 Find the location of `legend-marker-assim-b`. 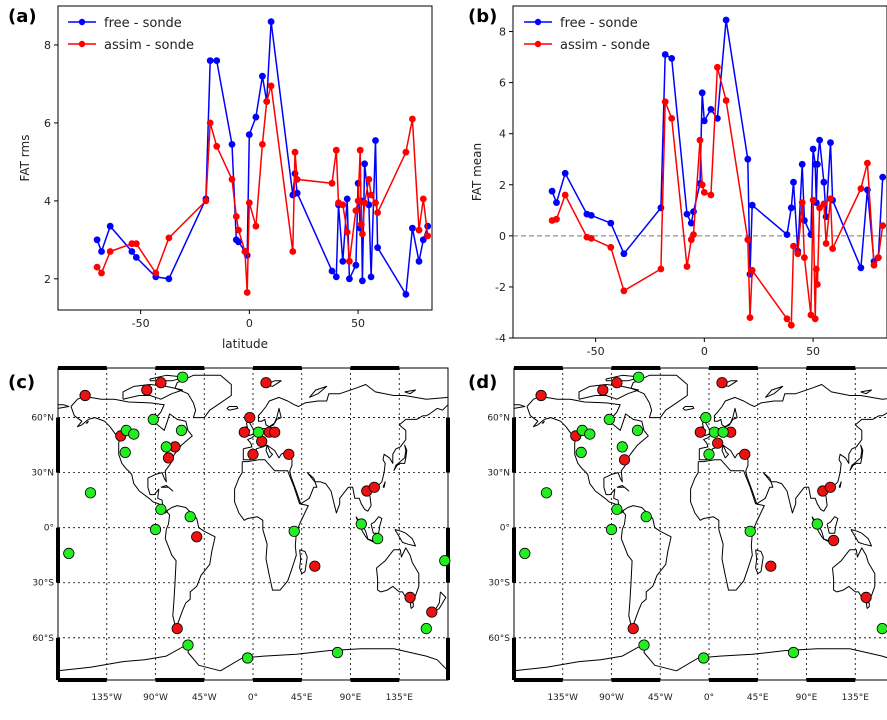

legend-marker-assim-b is located at coordinates (538, 44).